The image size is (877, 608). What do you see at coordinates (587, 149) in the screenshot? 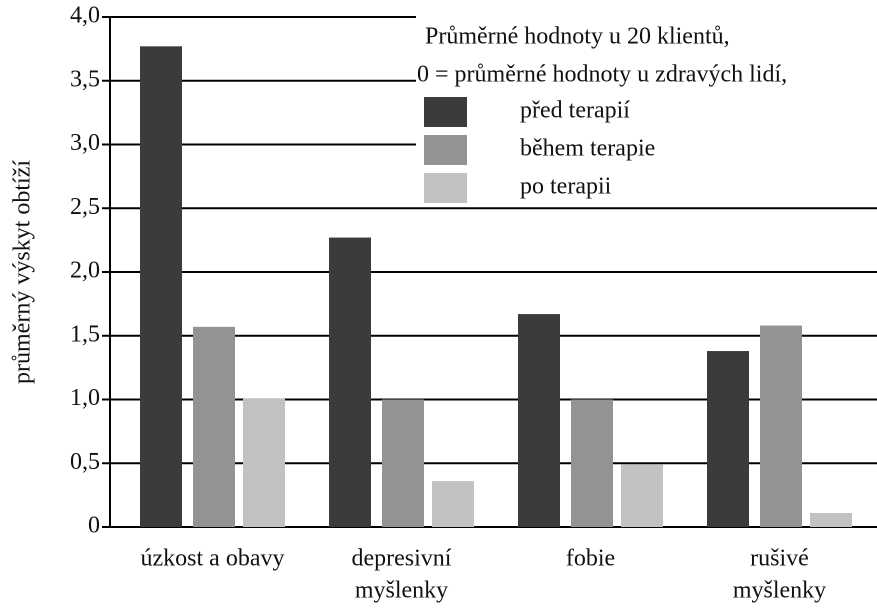
I see `legend-label: během terapie` at bounding box center [587, 149].